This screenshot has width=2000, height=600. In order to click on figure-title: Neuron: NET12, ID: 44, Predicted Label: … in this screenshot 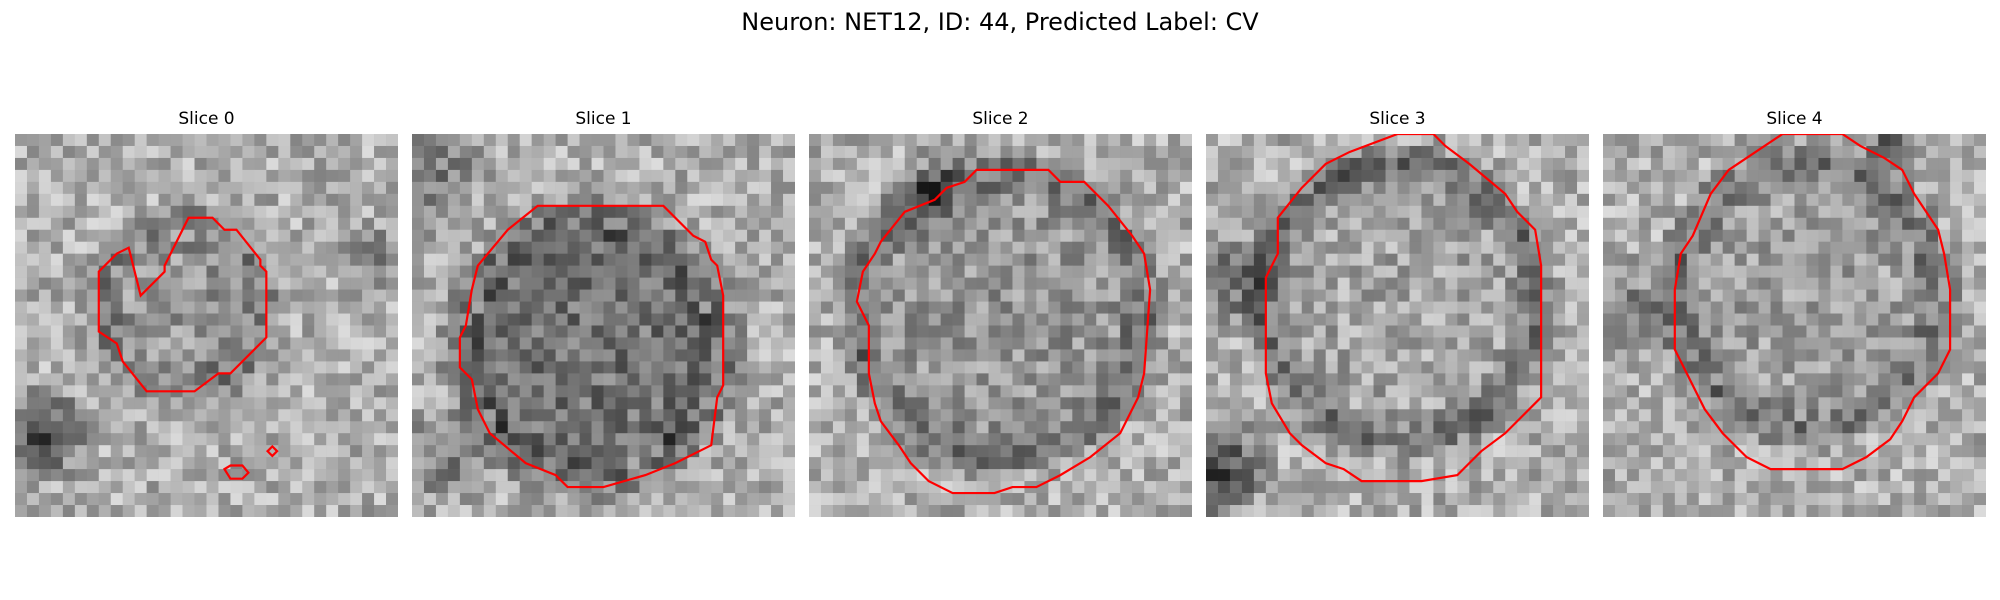, I will do `click(1000, 22)`.